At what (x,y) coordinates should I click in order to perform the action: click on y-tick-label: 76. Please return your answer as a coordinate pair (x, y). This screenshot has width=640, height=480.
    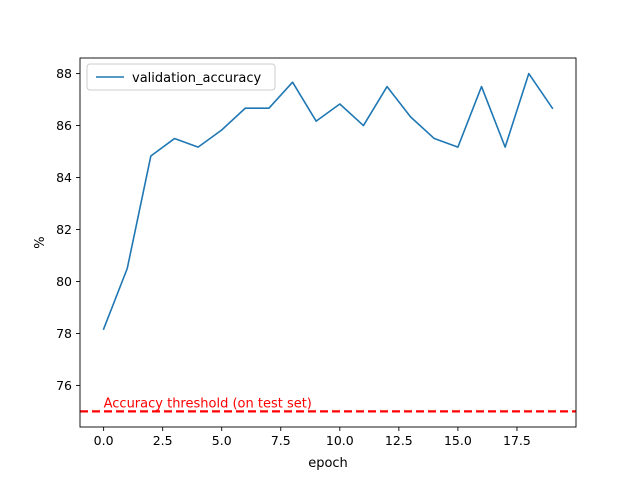
    Looking at the image, I should click on (64, 385).